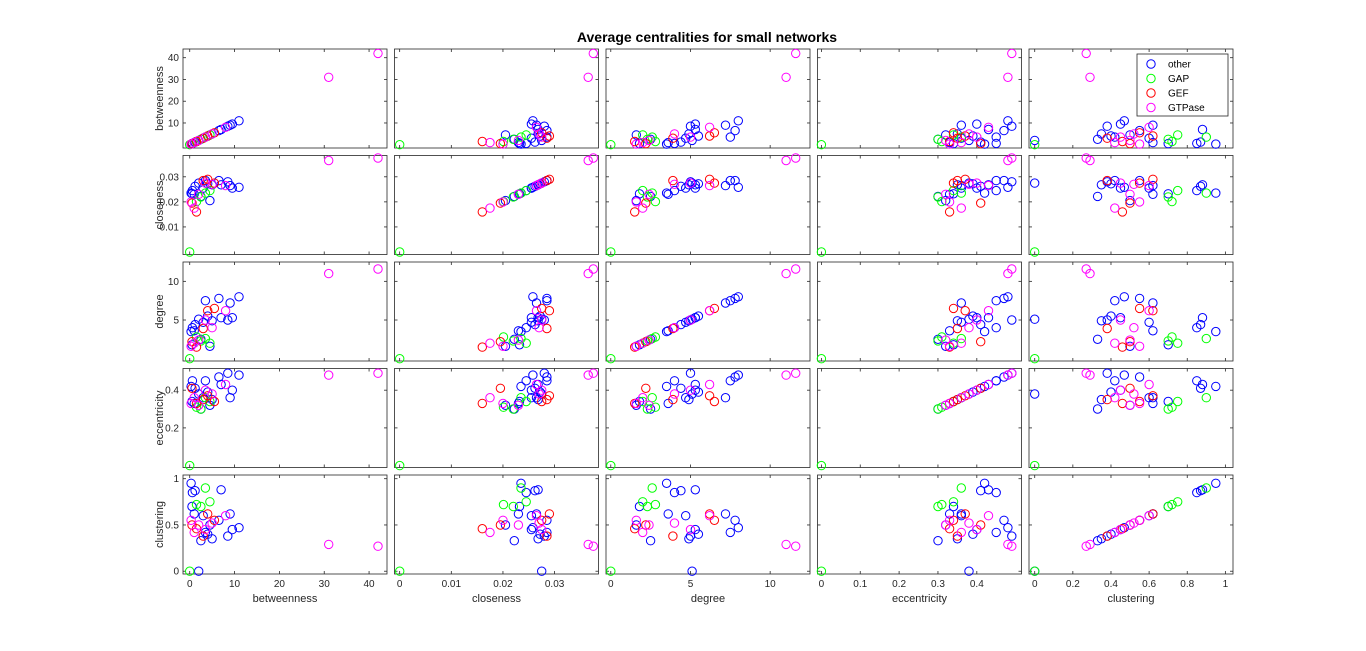 This screenshot has height=651, width=1366. What do you see at coordinates (555, 584) in the screenshot?
I see `x-tick-label: 0.03` at bounding box center [555, 584].